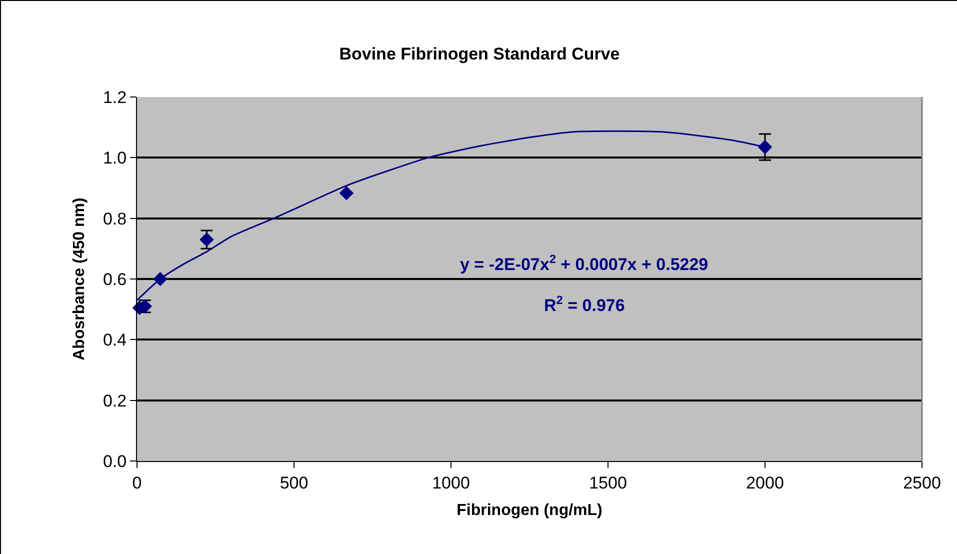  I want to click on x-tick-label: 0, so click(137, 482).